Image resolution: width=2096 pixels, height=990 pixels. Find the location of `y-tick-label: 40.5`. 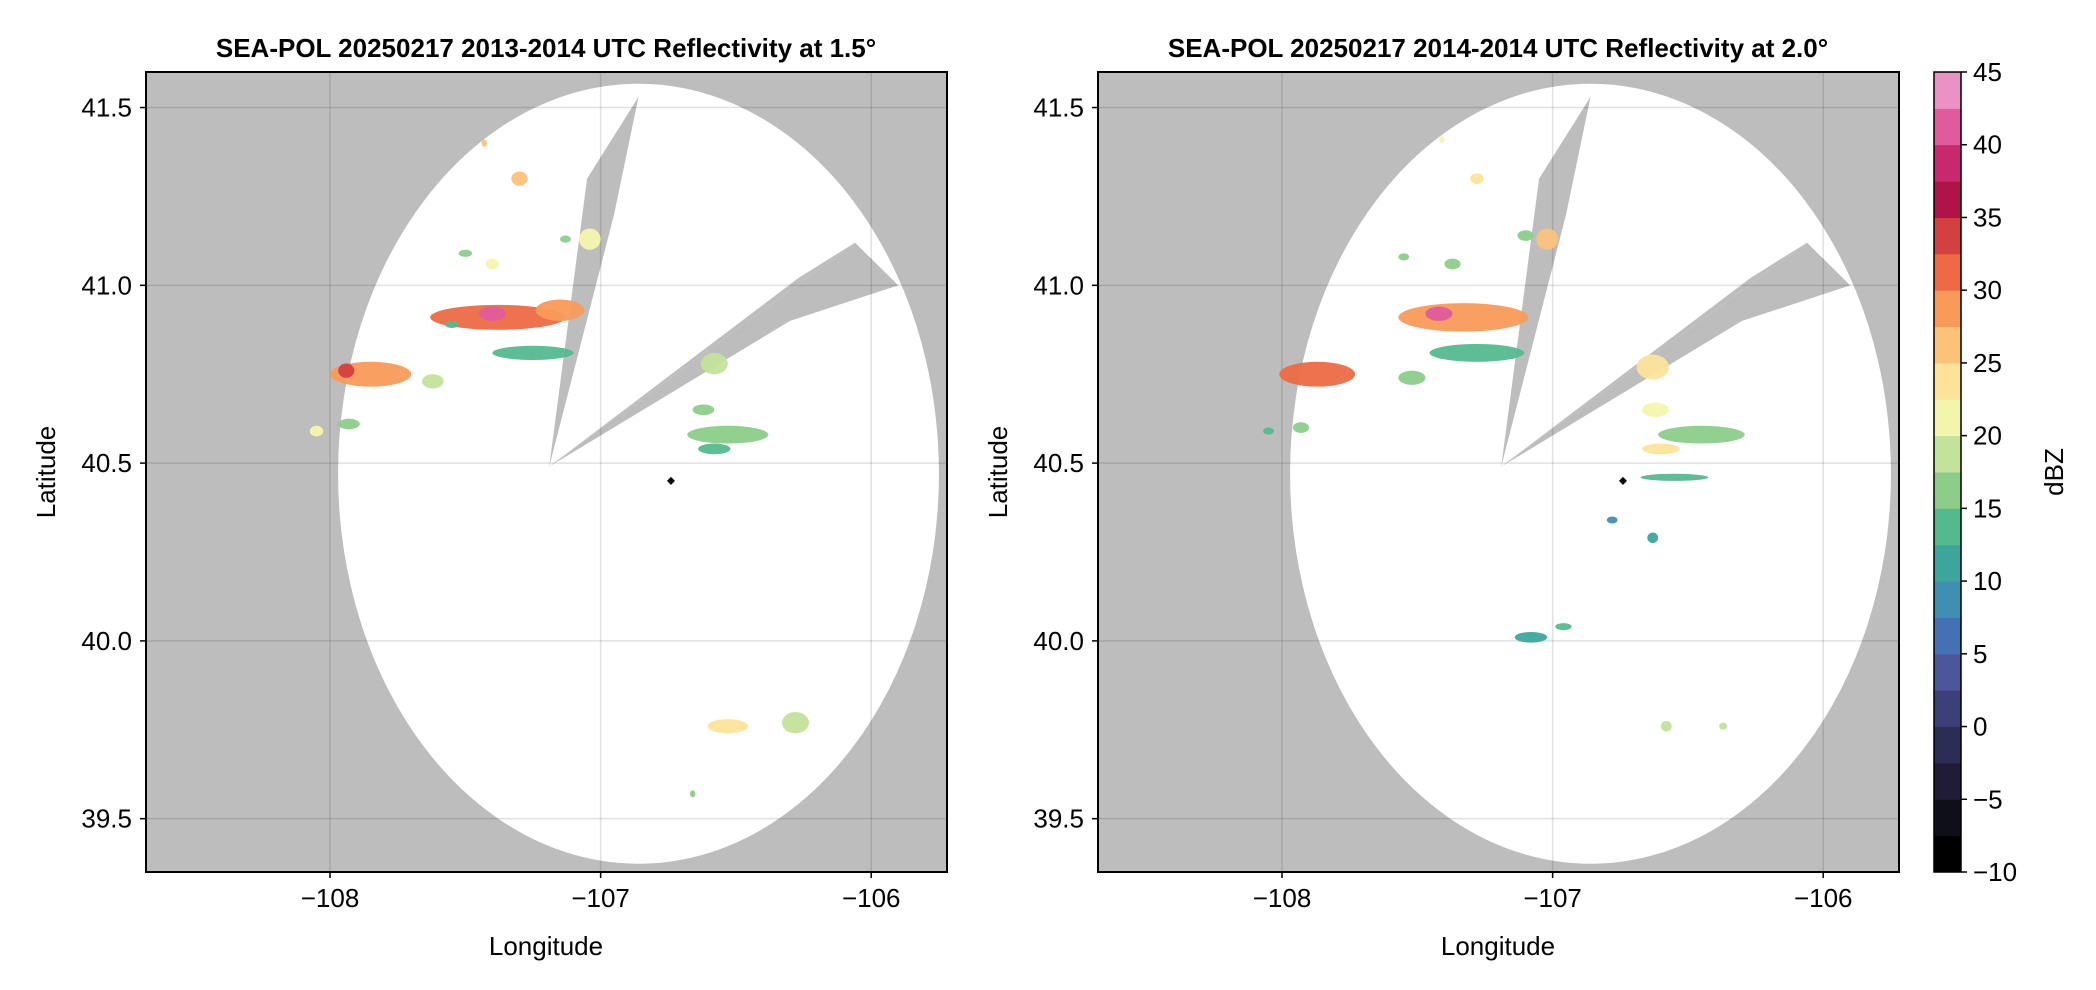

y-tick-label: 40.5 is located at coordinates (1058, 463).